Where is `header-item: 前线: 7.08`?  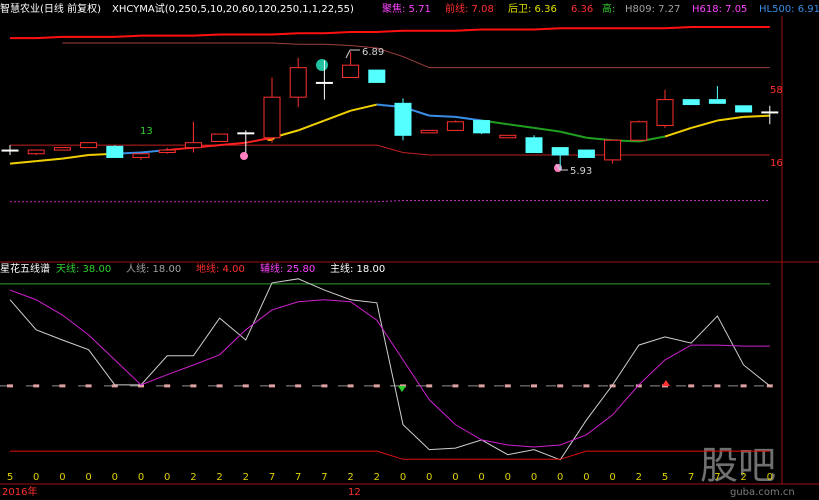
header-item: 前线: 7.08 is located at coordinates (469, 8).